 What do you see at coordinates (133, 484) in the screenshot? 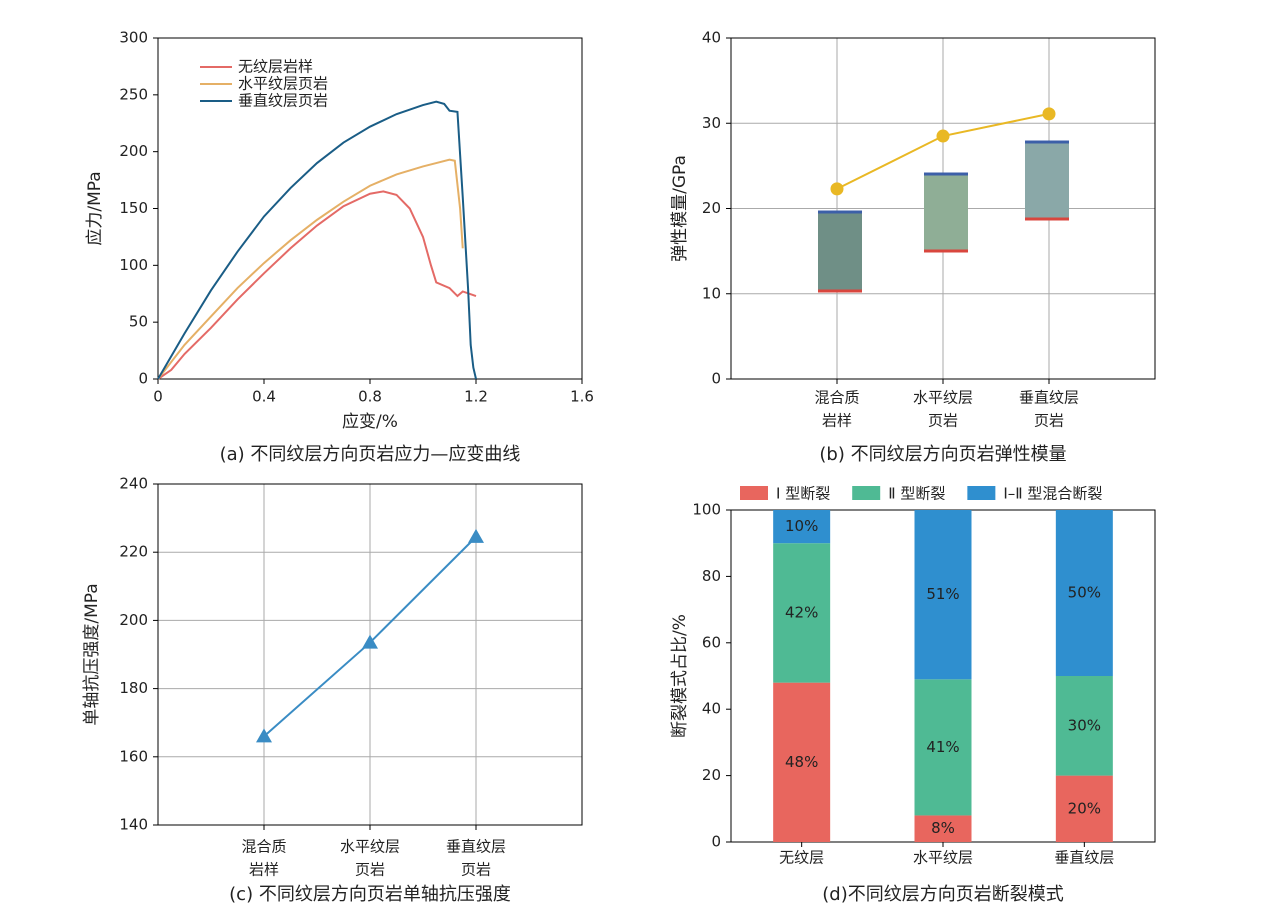
I see `y-tick-label: 240` at bounding box center [133, 484].